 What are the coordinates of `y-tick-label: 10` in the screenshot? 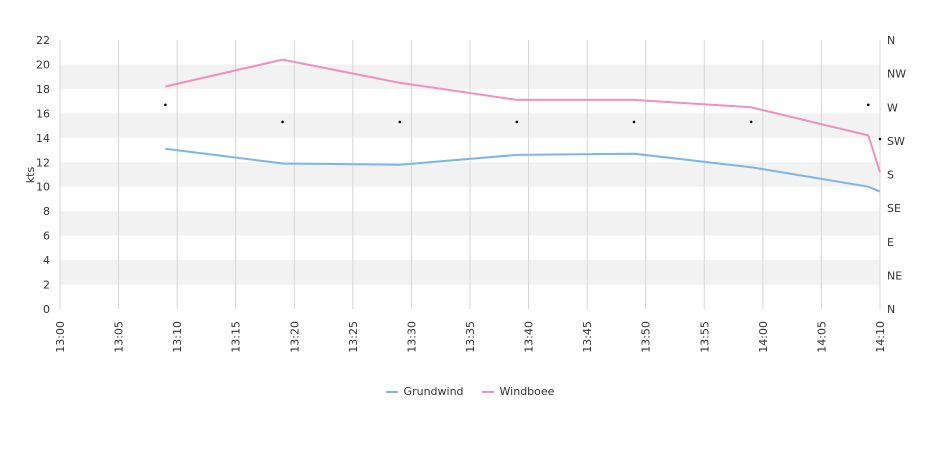 It's located at (43, 187).